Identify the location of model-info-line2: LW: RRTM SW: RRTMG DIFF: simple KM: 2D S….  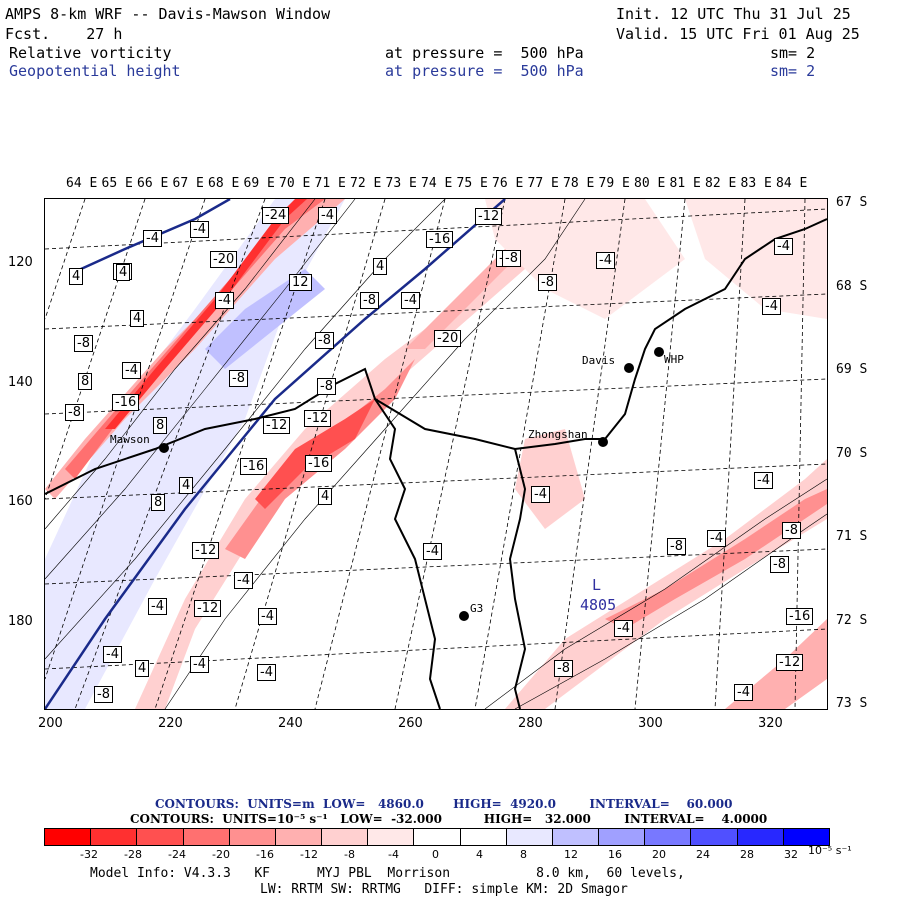
(444, 889).